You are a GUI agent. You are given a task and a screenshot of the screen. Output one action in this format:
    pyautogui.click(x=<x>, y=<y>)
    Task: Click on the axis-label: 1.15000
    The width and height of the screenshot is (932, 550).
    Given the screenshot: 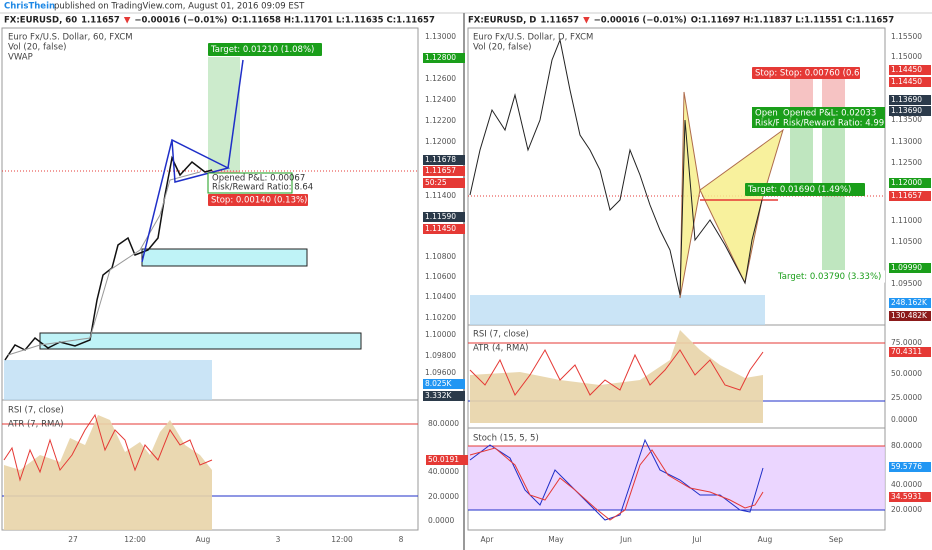 What is the action you would take?
    pyautogui.click(x=906, y=56)
    